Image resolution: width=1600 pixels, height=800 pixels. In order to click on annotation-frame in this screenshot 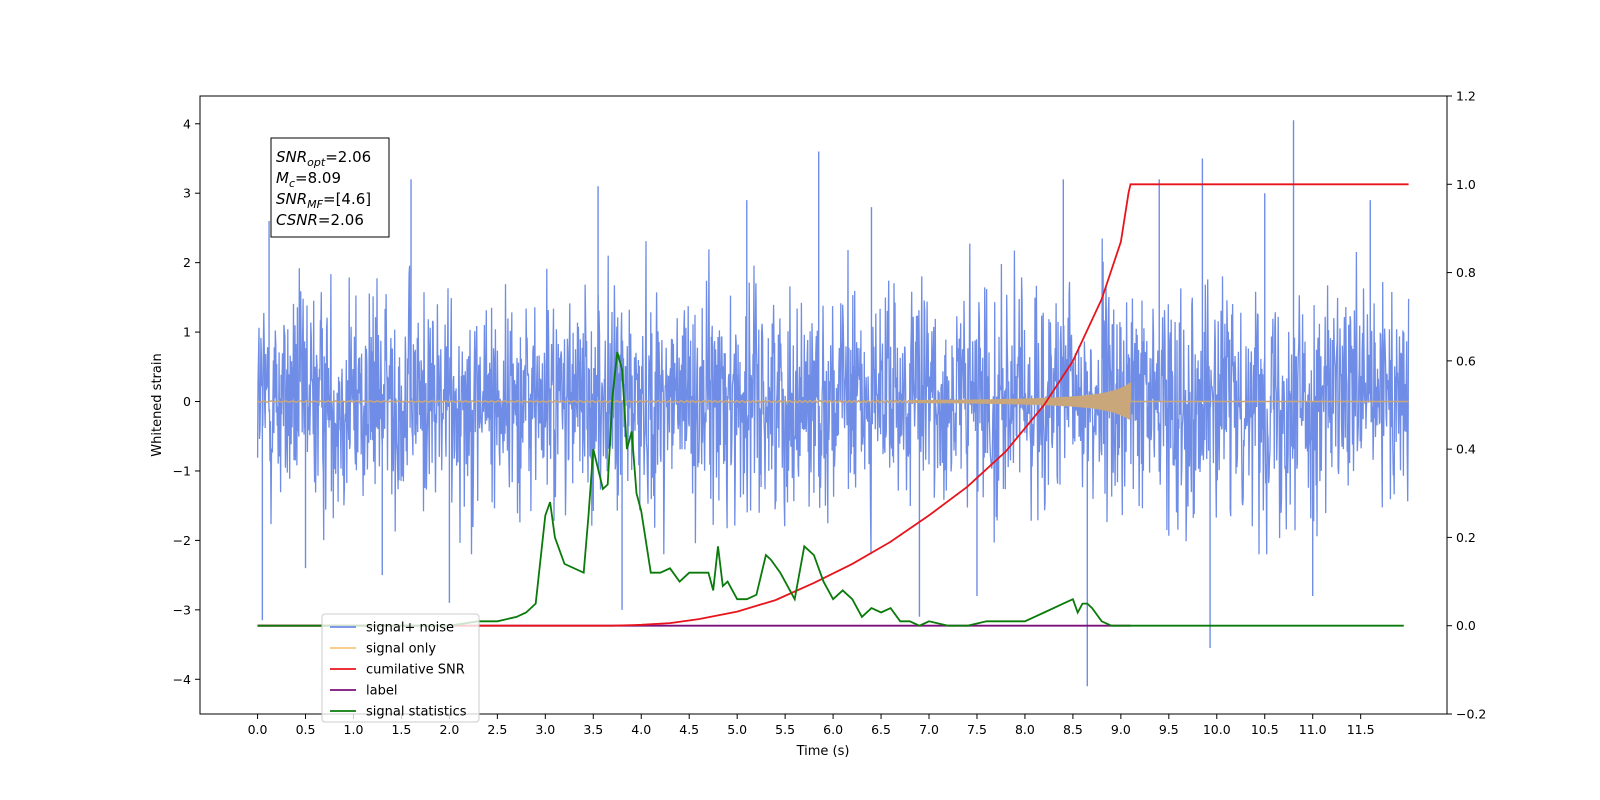, I will do `click(330, 187)`.